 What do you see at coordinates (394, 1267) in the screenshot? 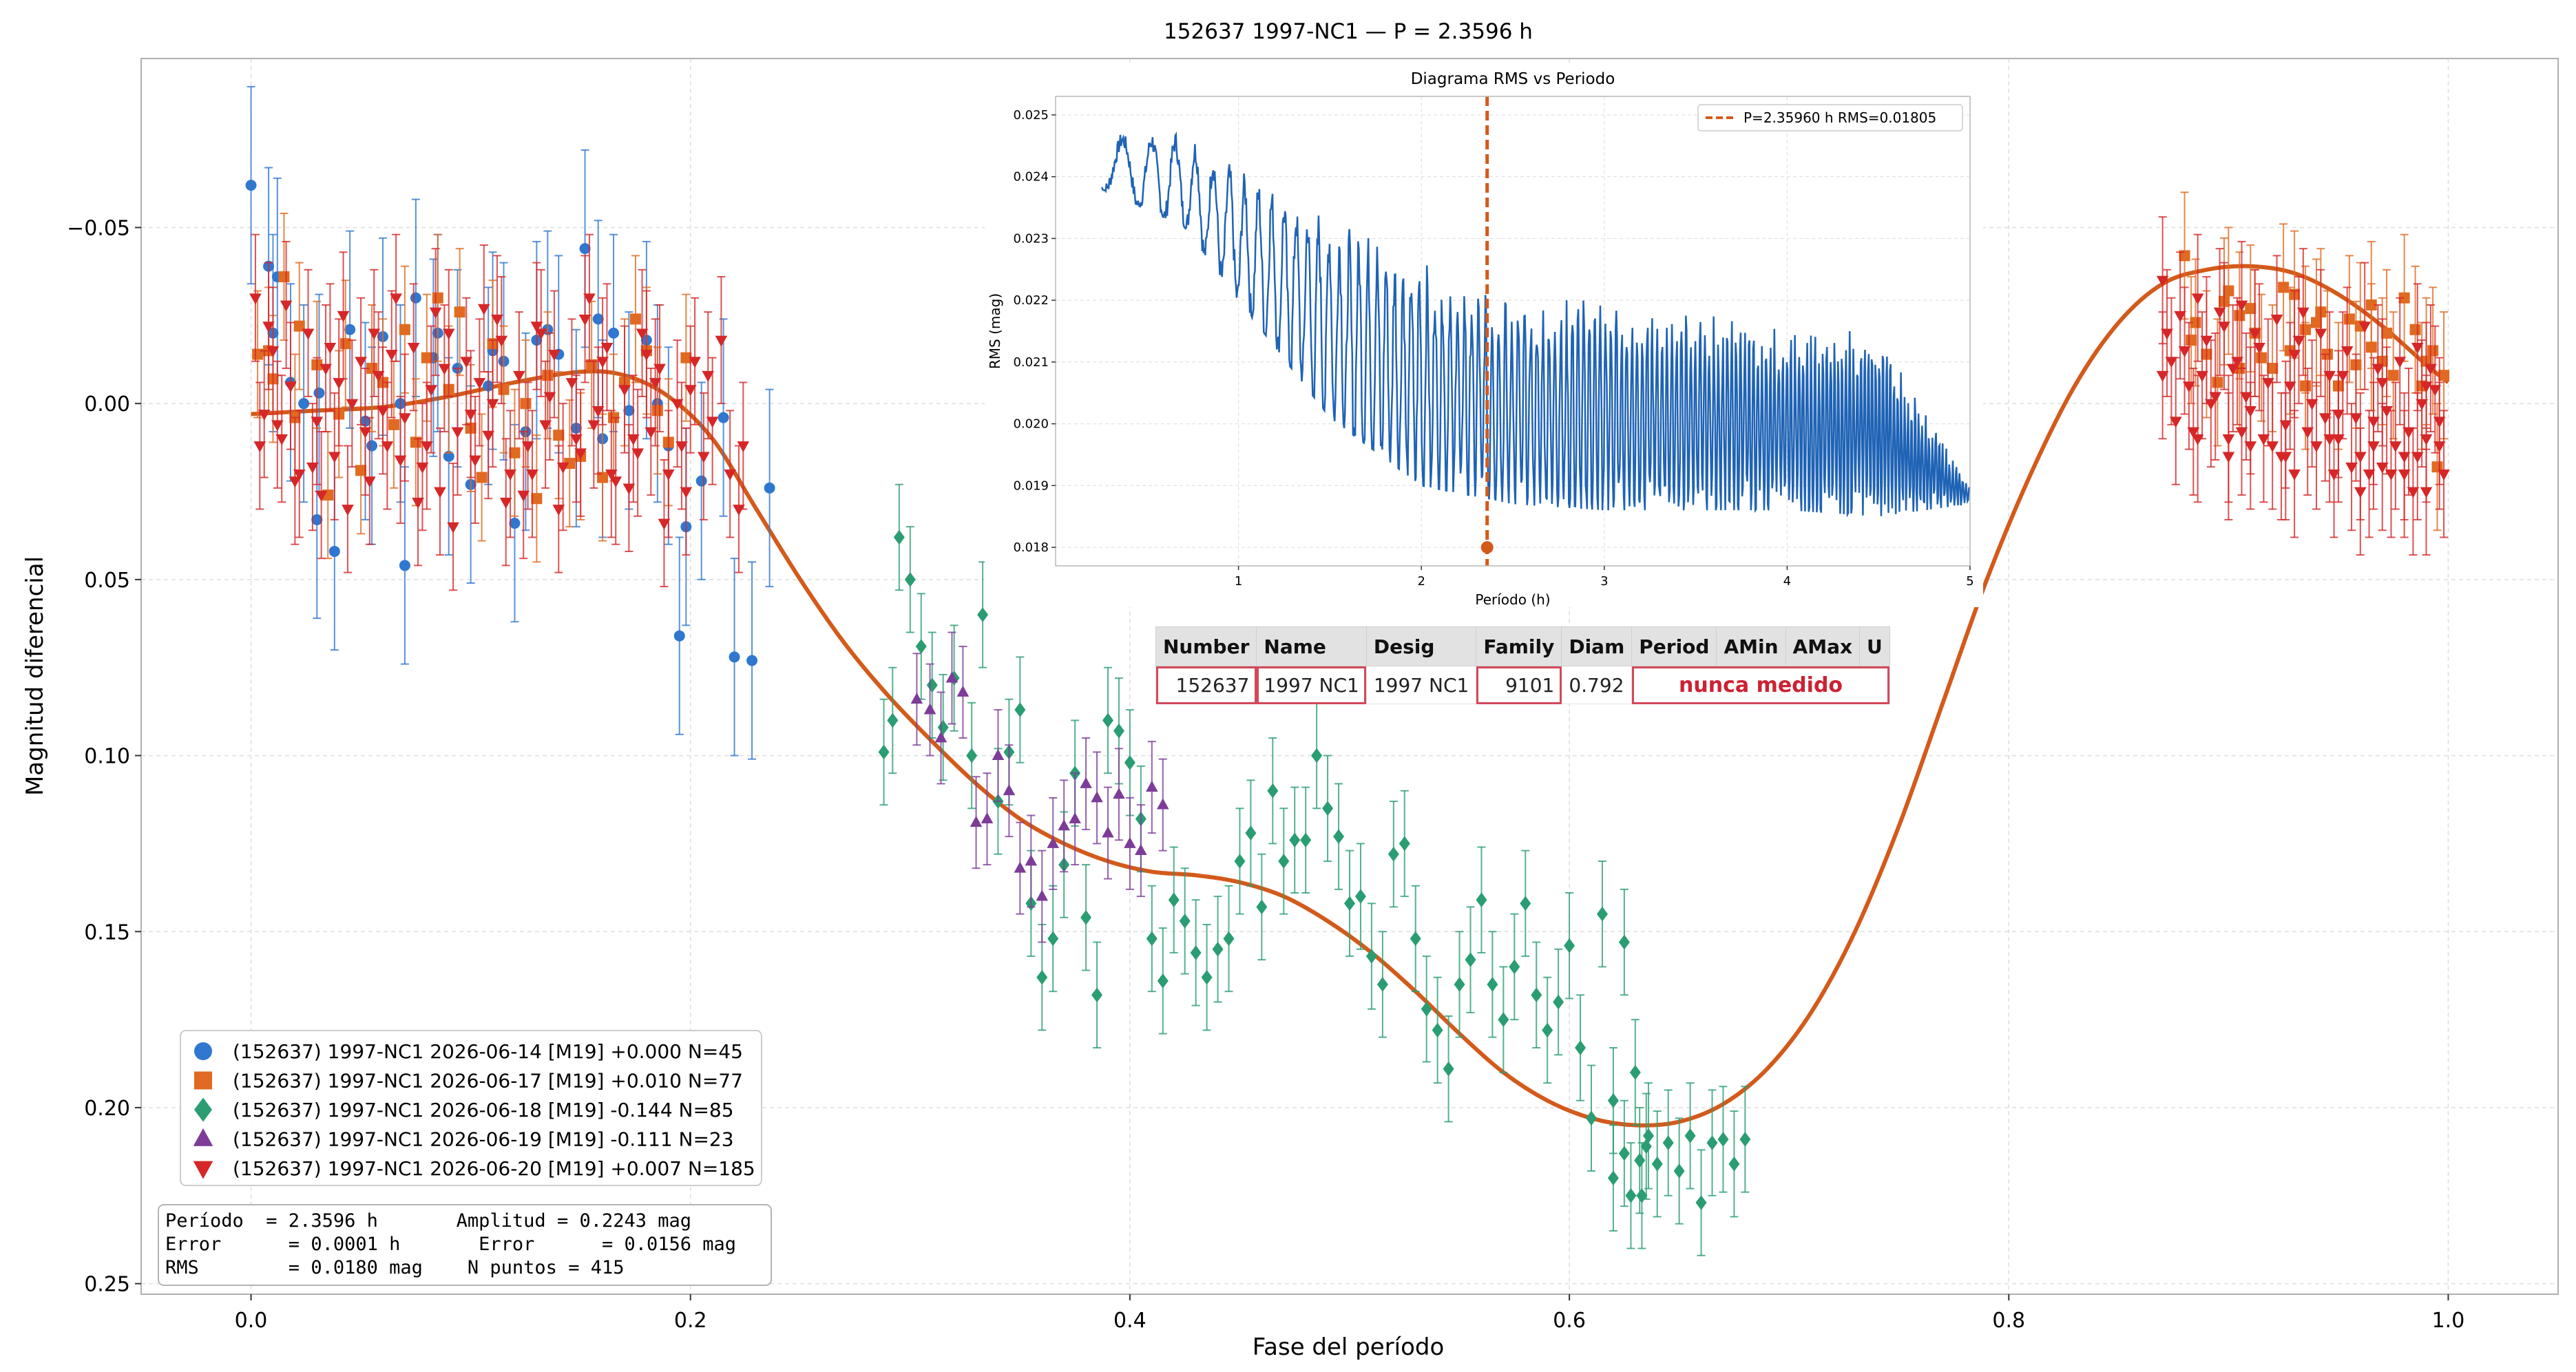
I see `stats-line-3: RMS = 0.0180 mag N puntos = 415` at bounding box center [394, 1267].